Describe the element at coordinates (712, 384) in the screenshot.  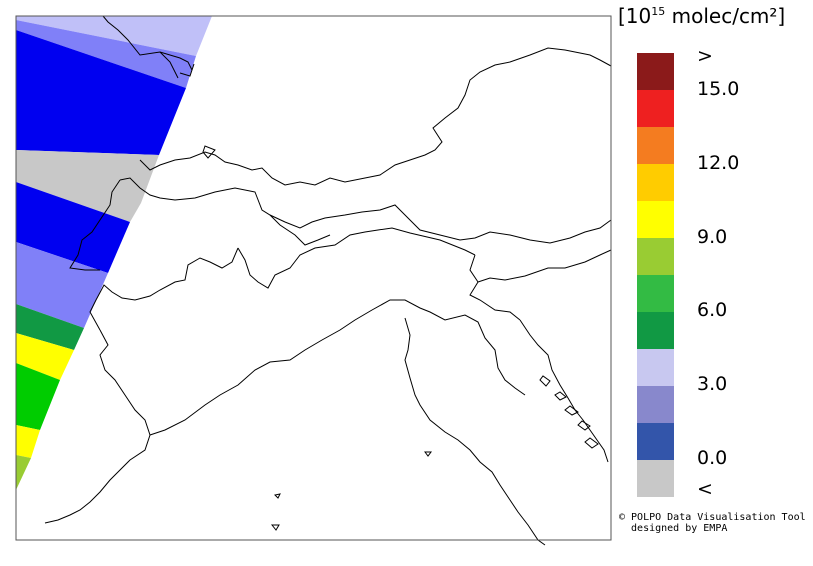
I see `legend-label: 3.0` at that location.